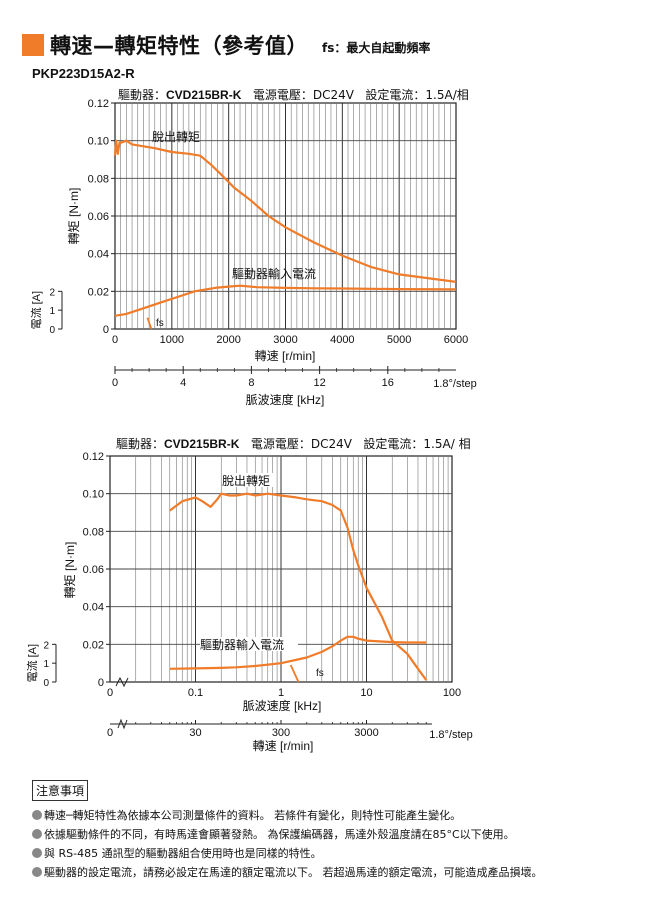 The image size is (650, 900). Describe the element at coordinates (60, 790) in the screenshot. I see `notes-title: 注意事項` at that location.